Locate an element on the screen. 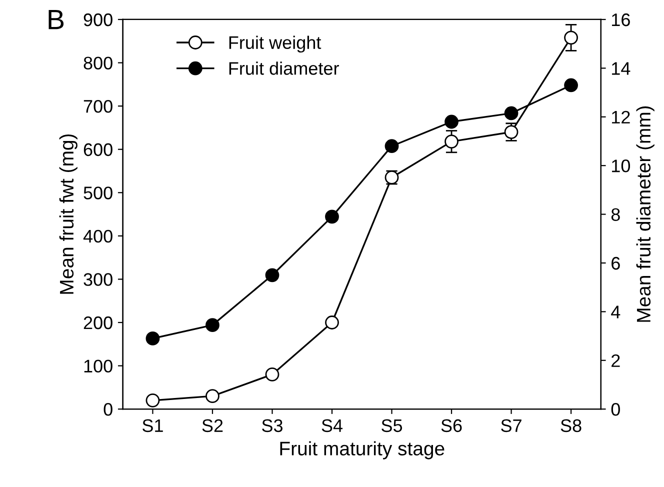  y-tick-label: 300 is located at coordinates (98, 279).